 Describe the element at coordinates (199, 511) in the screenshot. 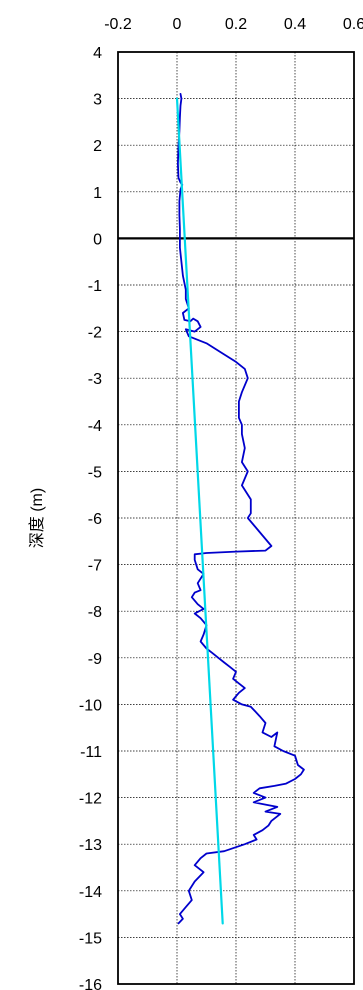

I see `fit-line` at that location.